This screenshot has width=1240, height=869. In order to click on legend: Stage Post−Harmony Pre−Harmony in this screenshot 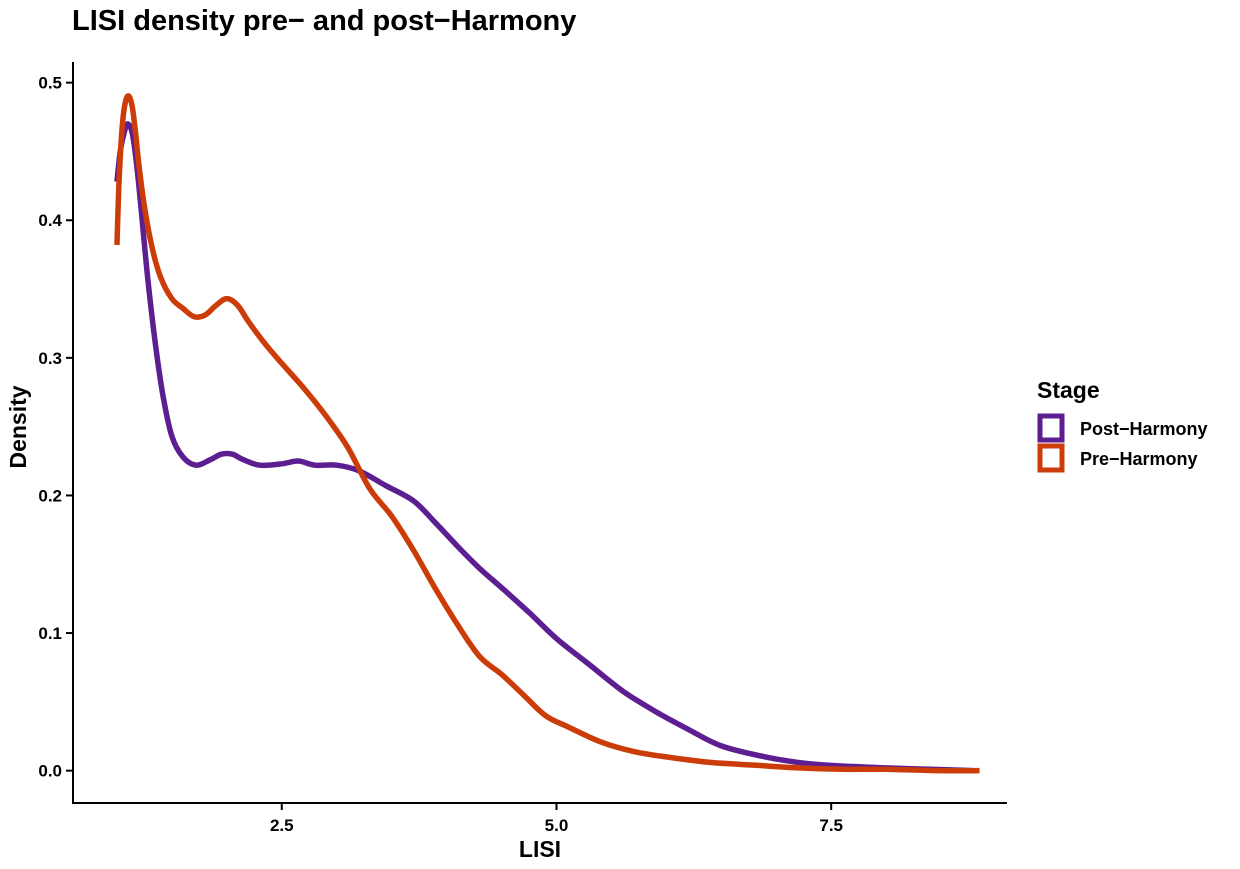, I will do `click(1122, 425)`.